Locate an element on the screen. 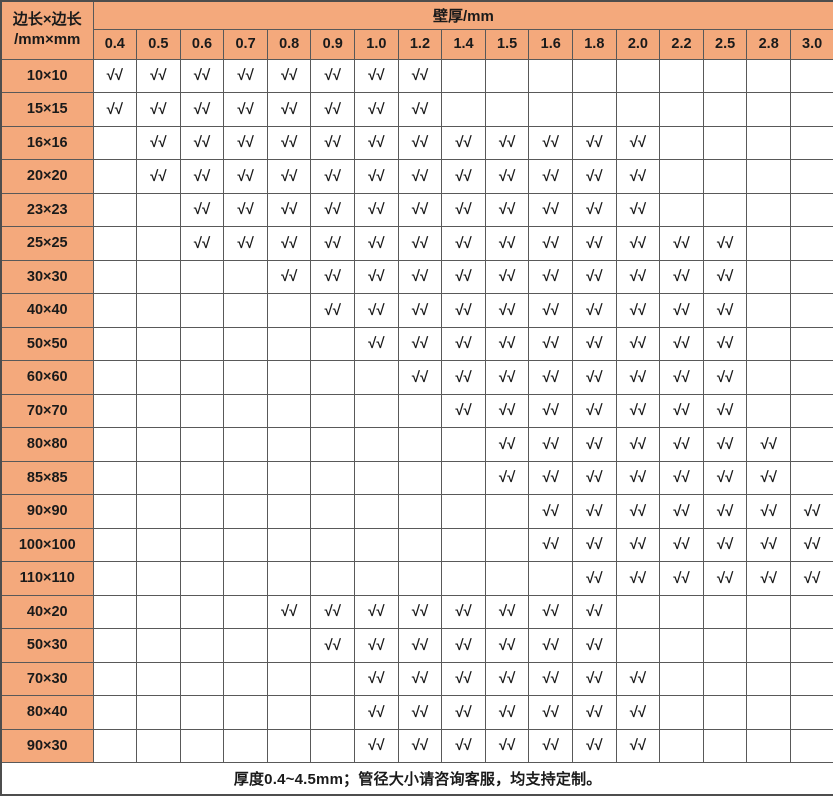 Image resolution: width=833 pixels, height=796 pixels. column-header-0-8: 0.8 is located at coordinates (289, 44).